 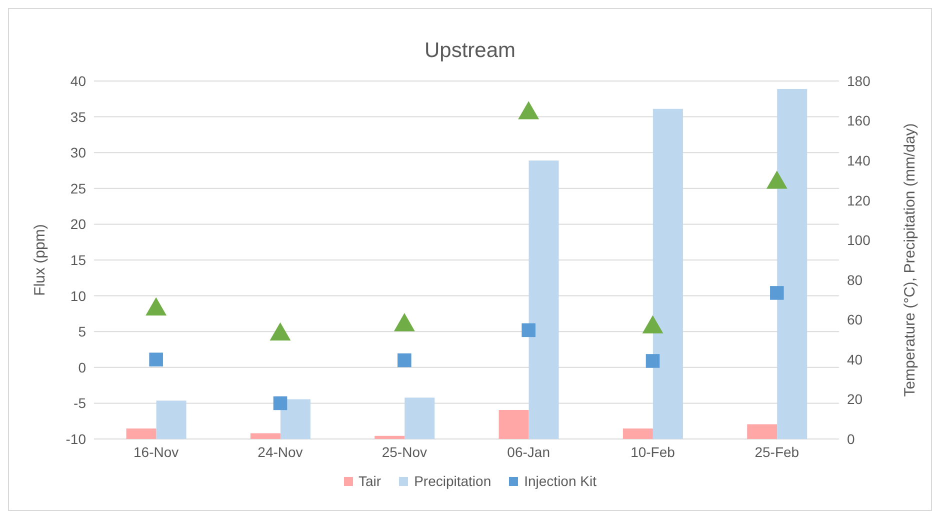 I want to click on y2-axis-title: Temperature (°C), Precipitation (mm/day), so click(x=909, y=260).